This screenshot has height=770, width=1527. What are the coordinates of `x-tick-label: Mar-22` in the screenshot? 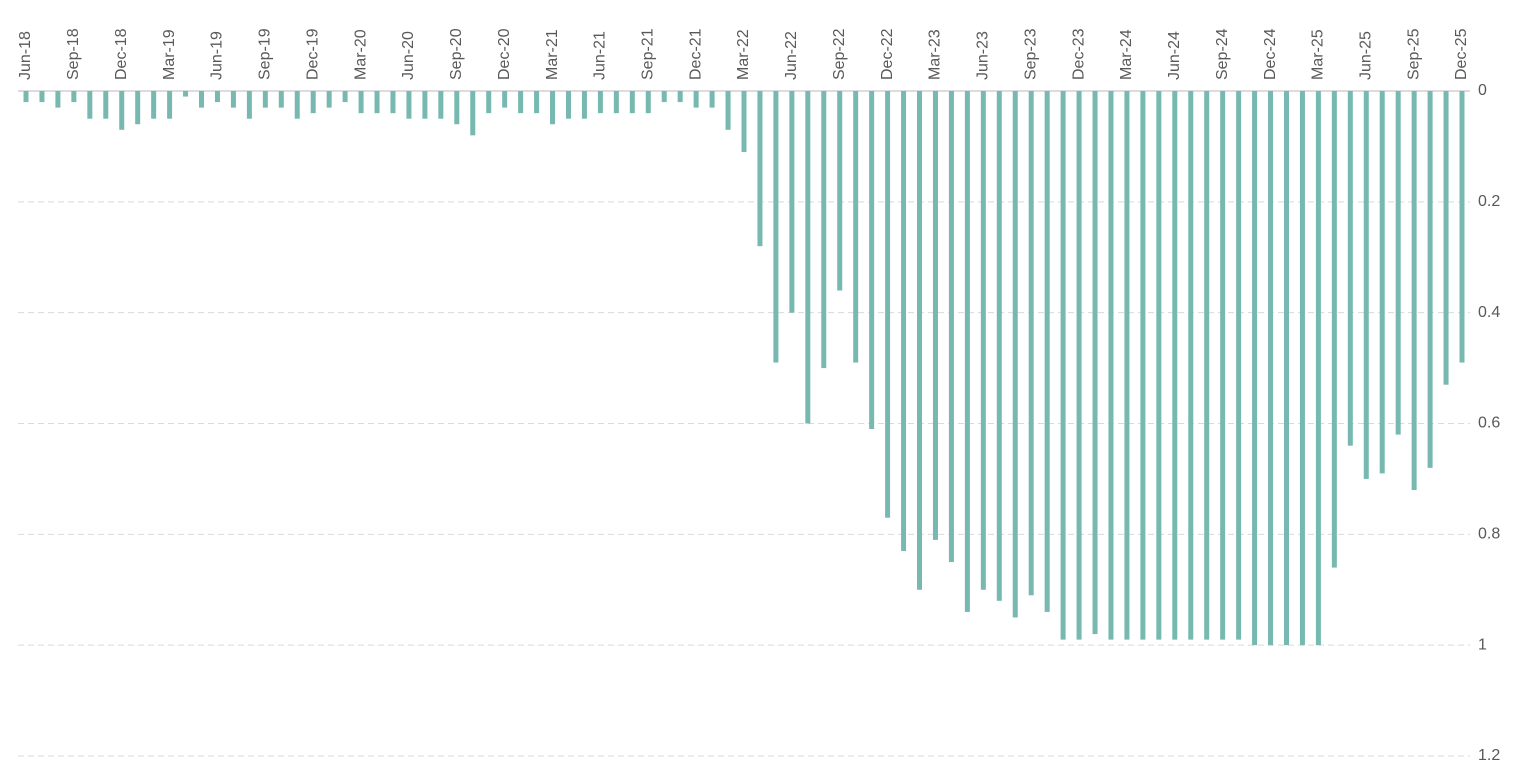 It's located at (743, 54).